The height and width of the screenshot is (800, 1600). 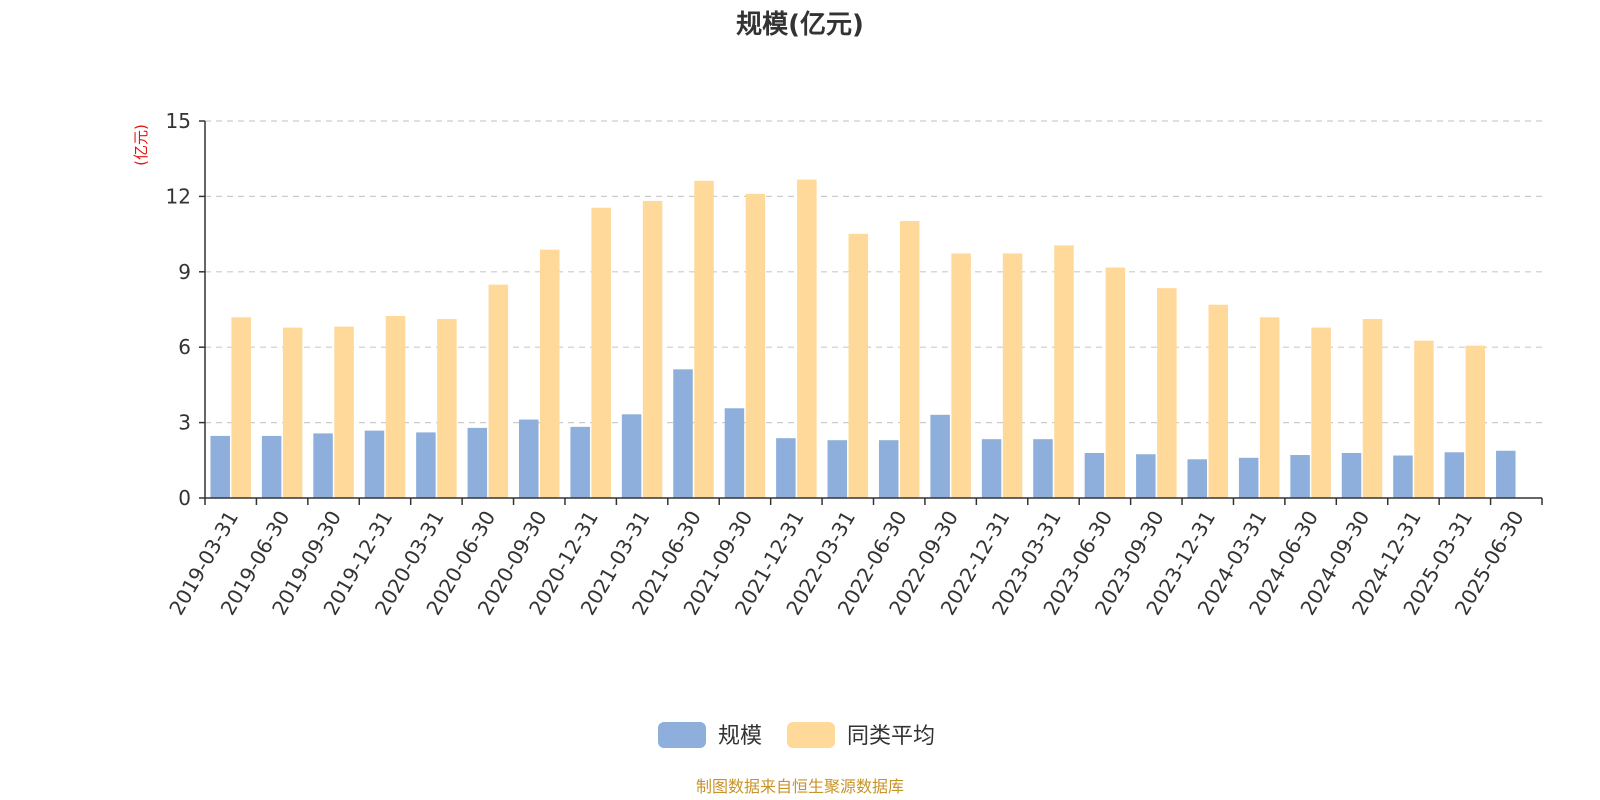 I want to click on legend-label: 规模, so click(x=740, y=736).